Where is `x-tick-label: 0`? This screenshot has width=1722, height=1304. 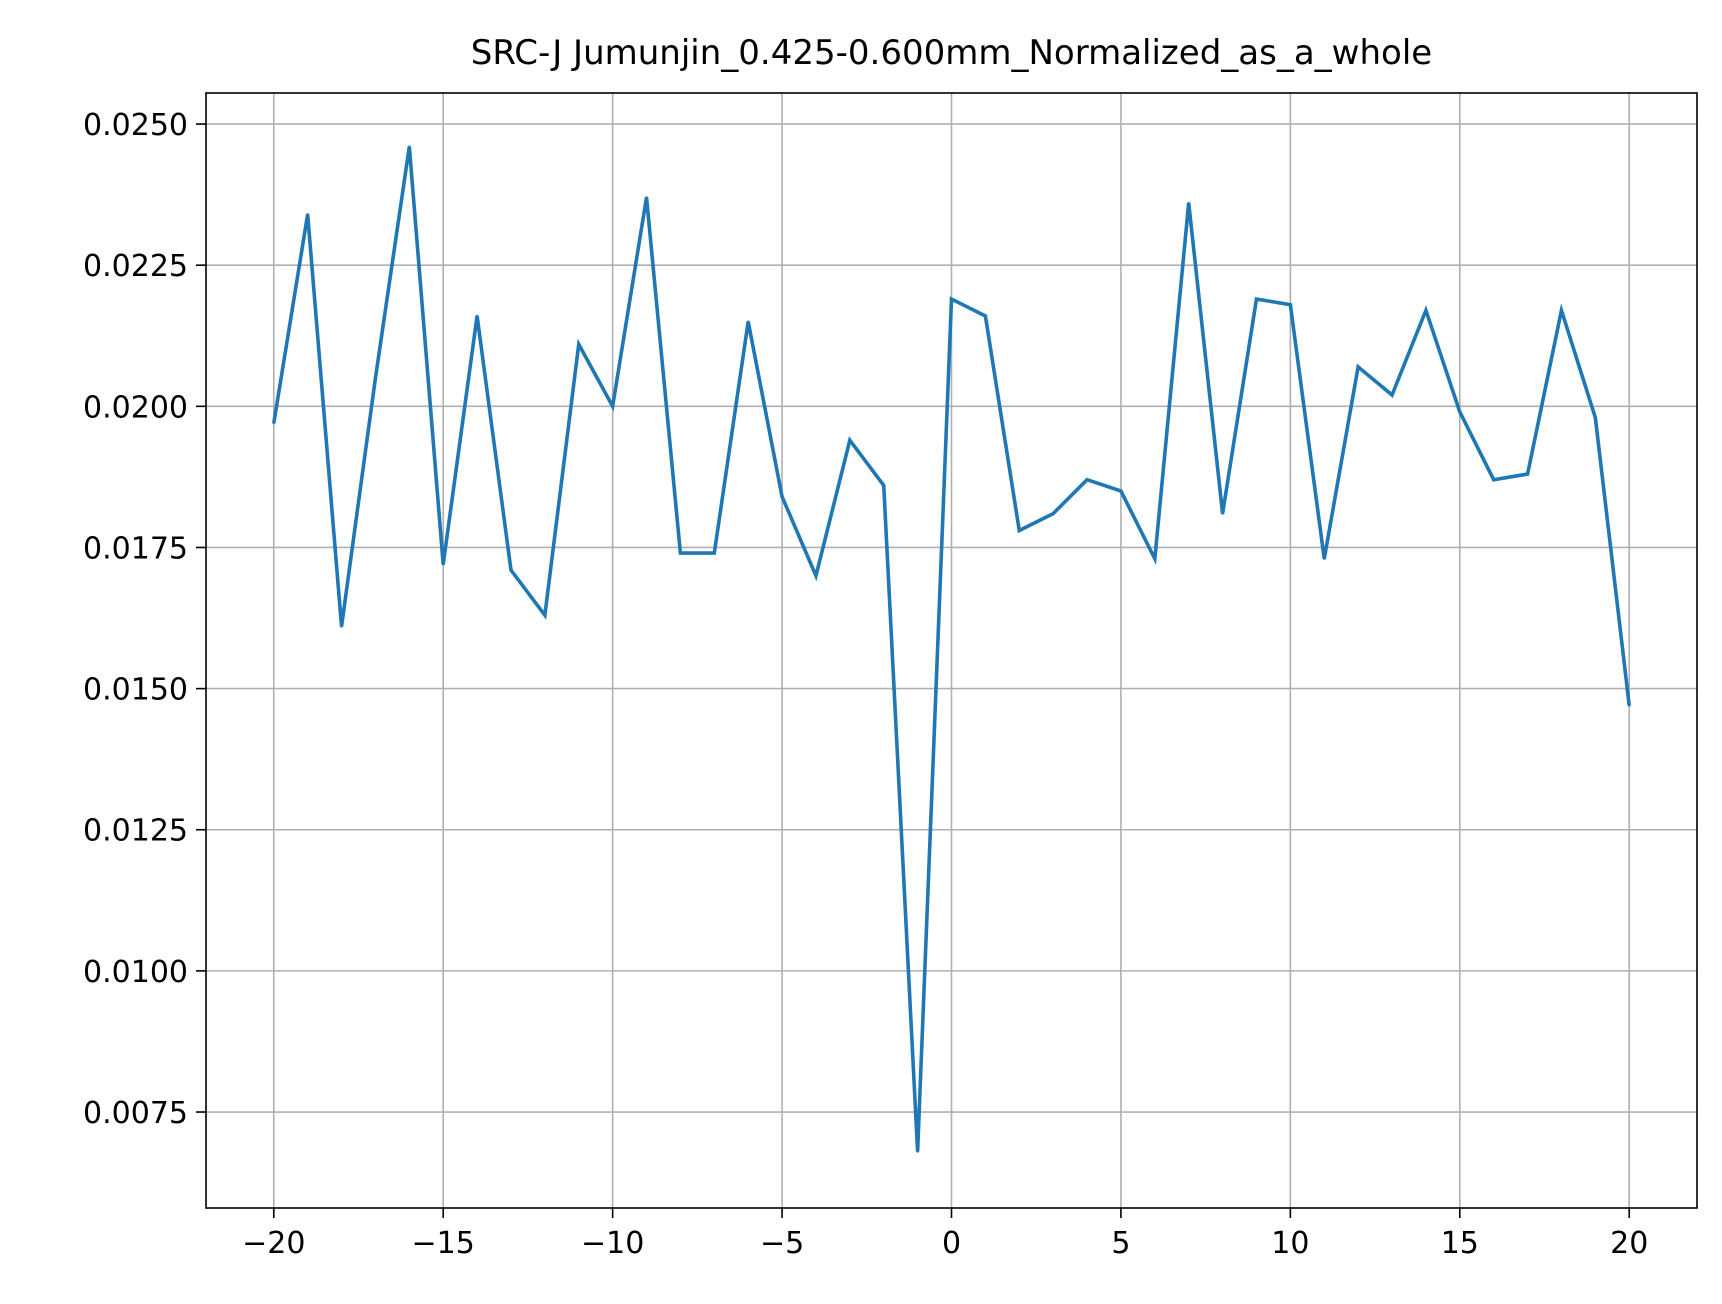 x-tick-label: 0 is located at coordinates (951, 1243).